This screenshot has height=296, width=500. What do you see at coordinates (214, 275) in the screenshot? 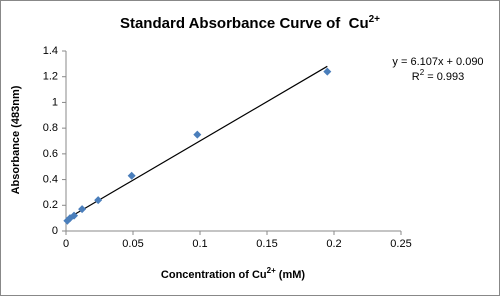
I see `x-label-text: Concentration of Cu` at bounding box center [214, 275].